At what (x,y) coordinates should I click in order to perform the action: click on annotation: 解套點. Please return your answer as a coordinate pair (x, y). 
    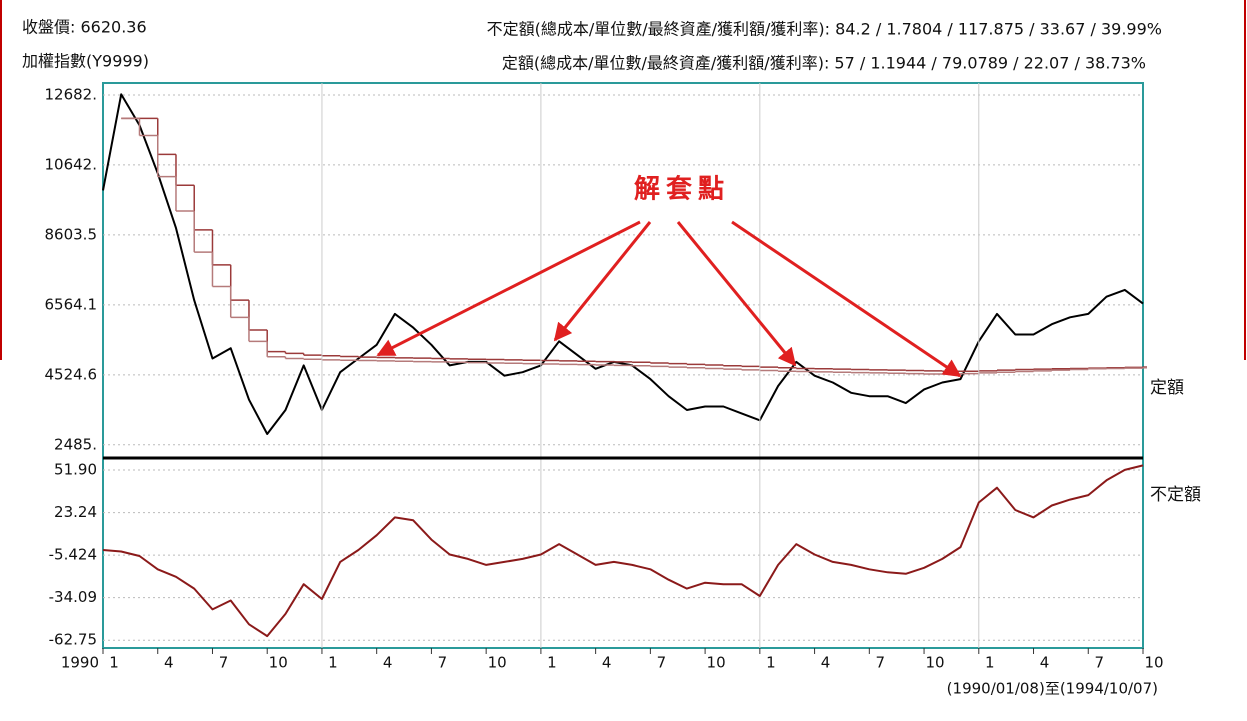
    Looking at the image, I should click on (682, 190).